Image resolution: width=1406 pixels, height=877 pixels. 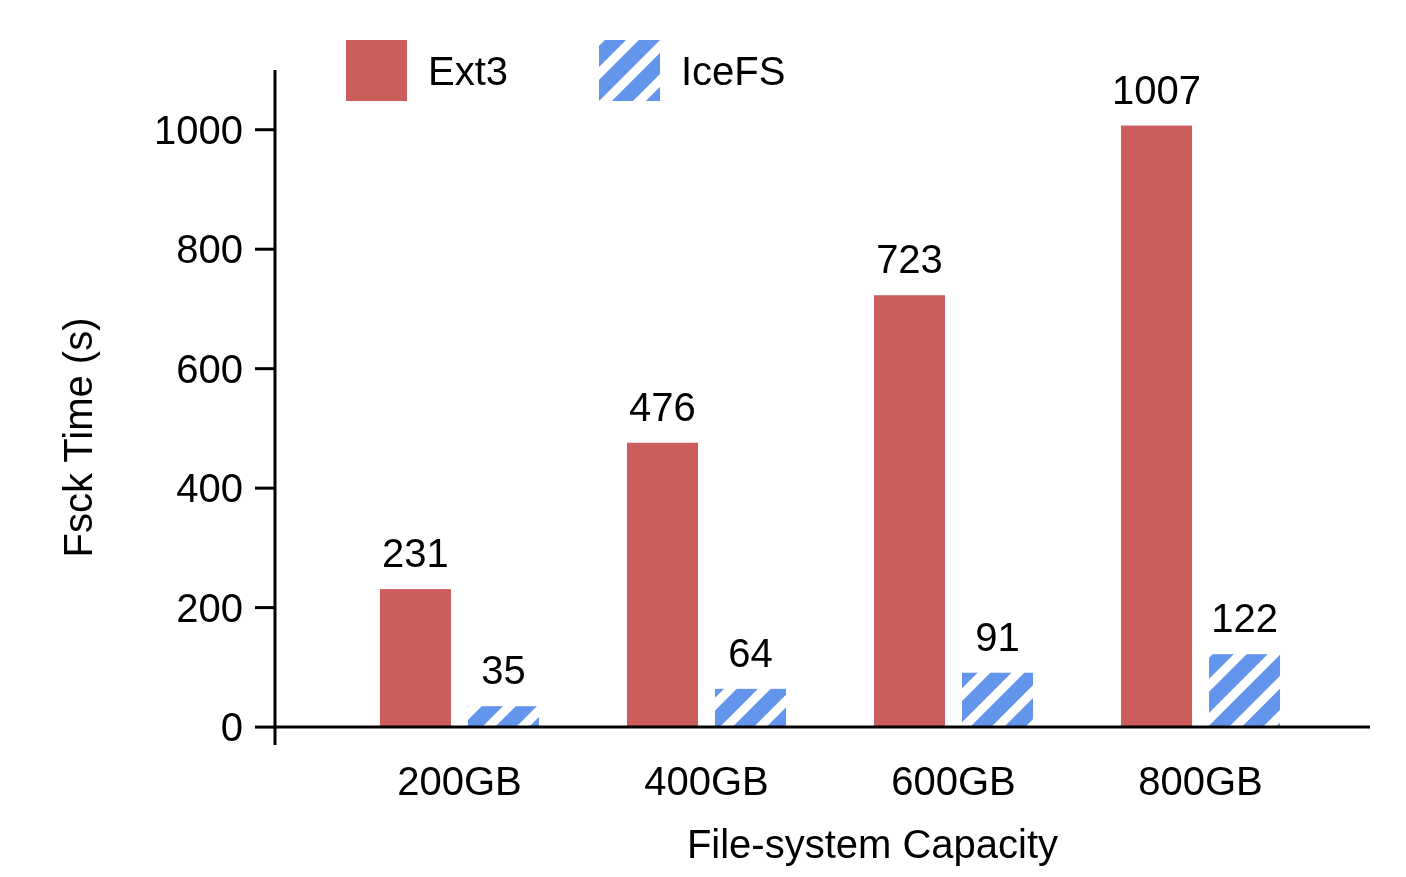 I want to click on x-tick-label: 600GB, so click(x=953, y=781).